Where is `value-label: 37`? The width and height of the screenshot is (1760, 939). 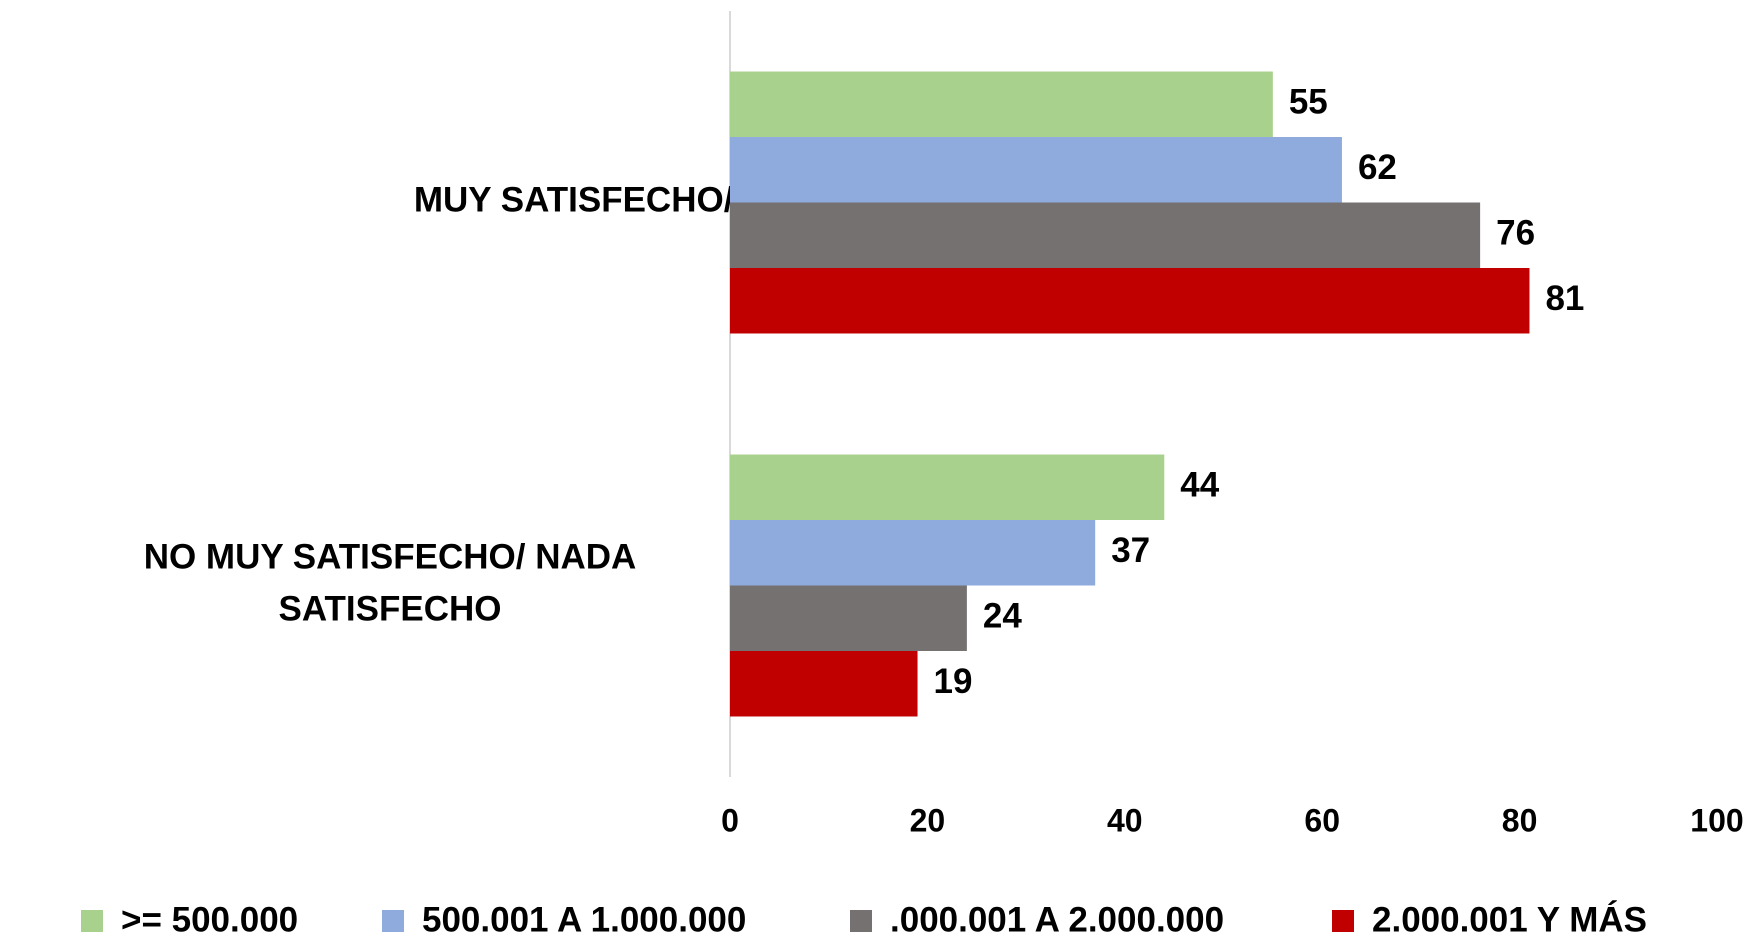
value-label: 37 is located at coordinates (1130, 550).